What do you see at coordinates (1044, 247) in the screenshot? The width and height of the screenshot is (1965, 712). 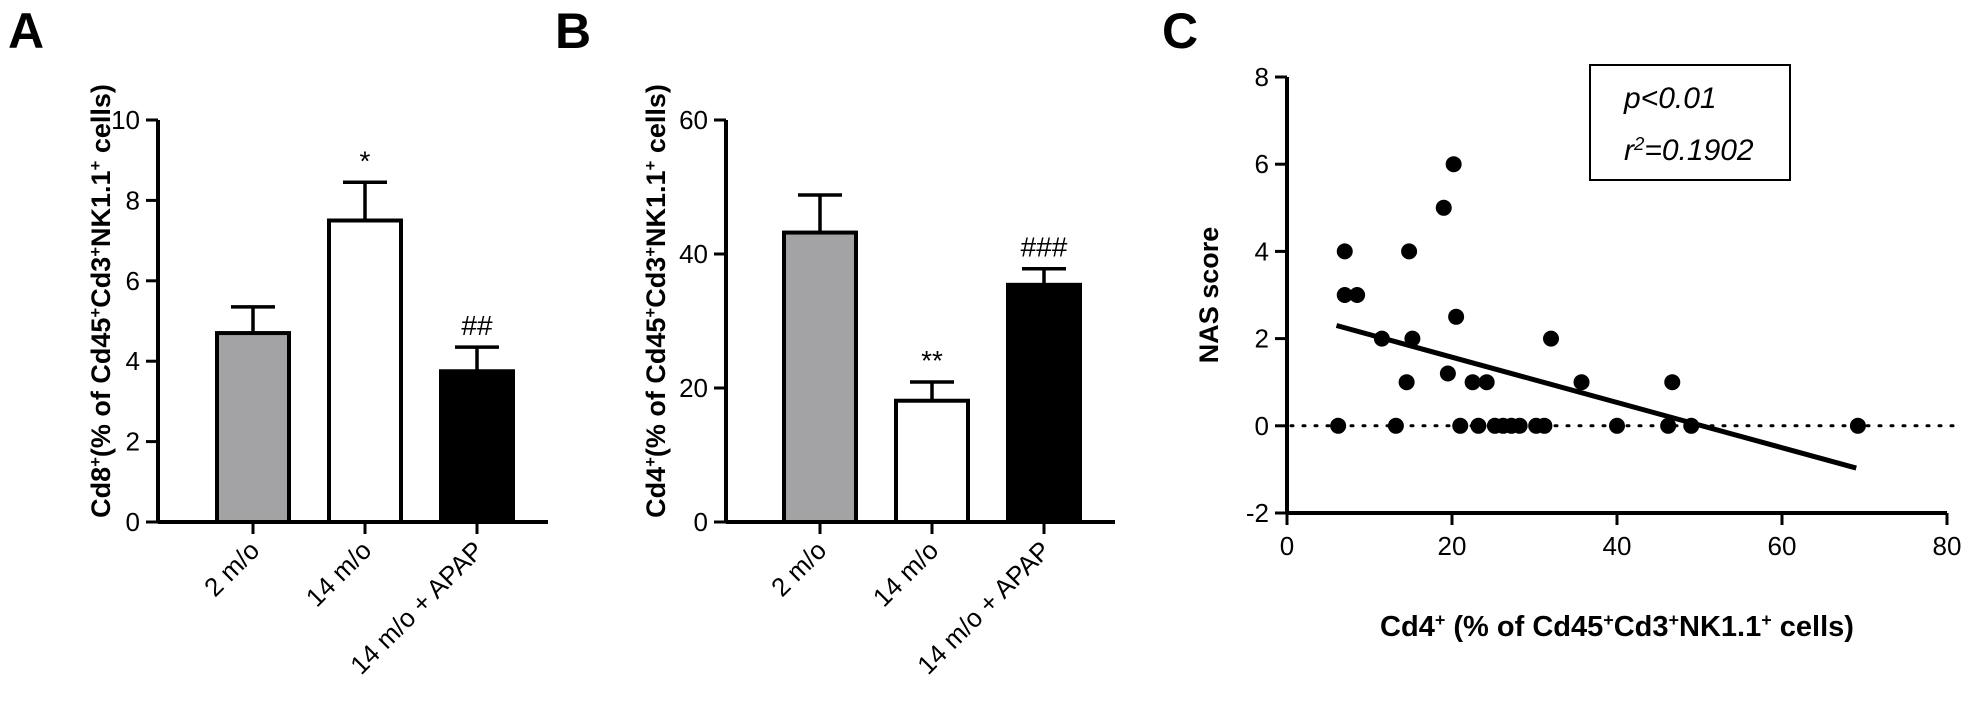 I see `significance-label: ###` at bounding box center [1044, 247].